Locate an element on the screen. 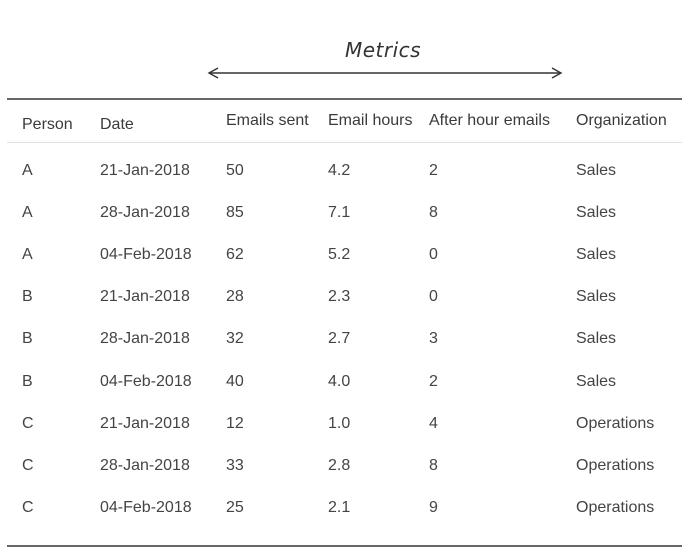  cell-emails-sent: 50 is located at coordinates (235, 170).